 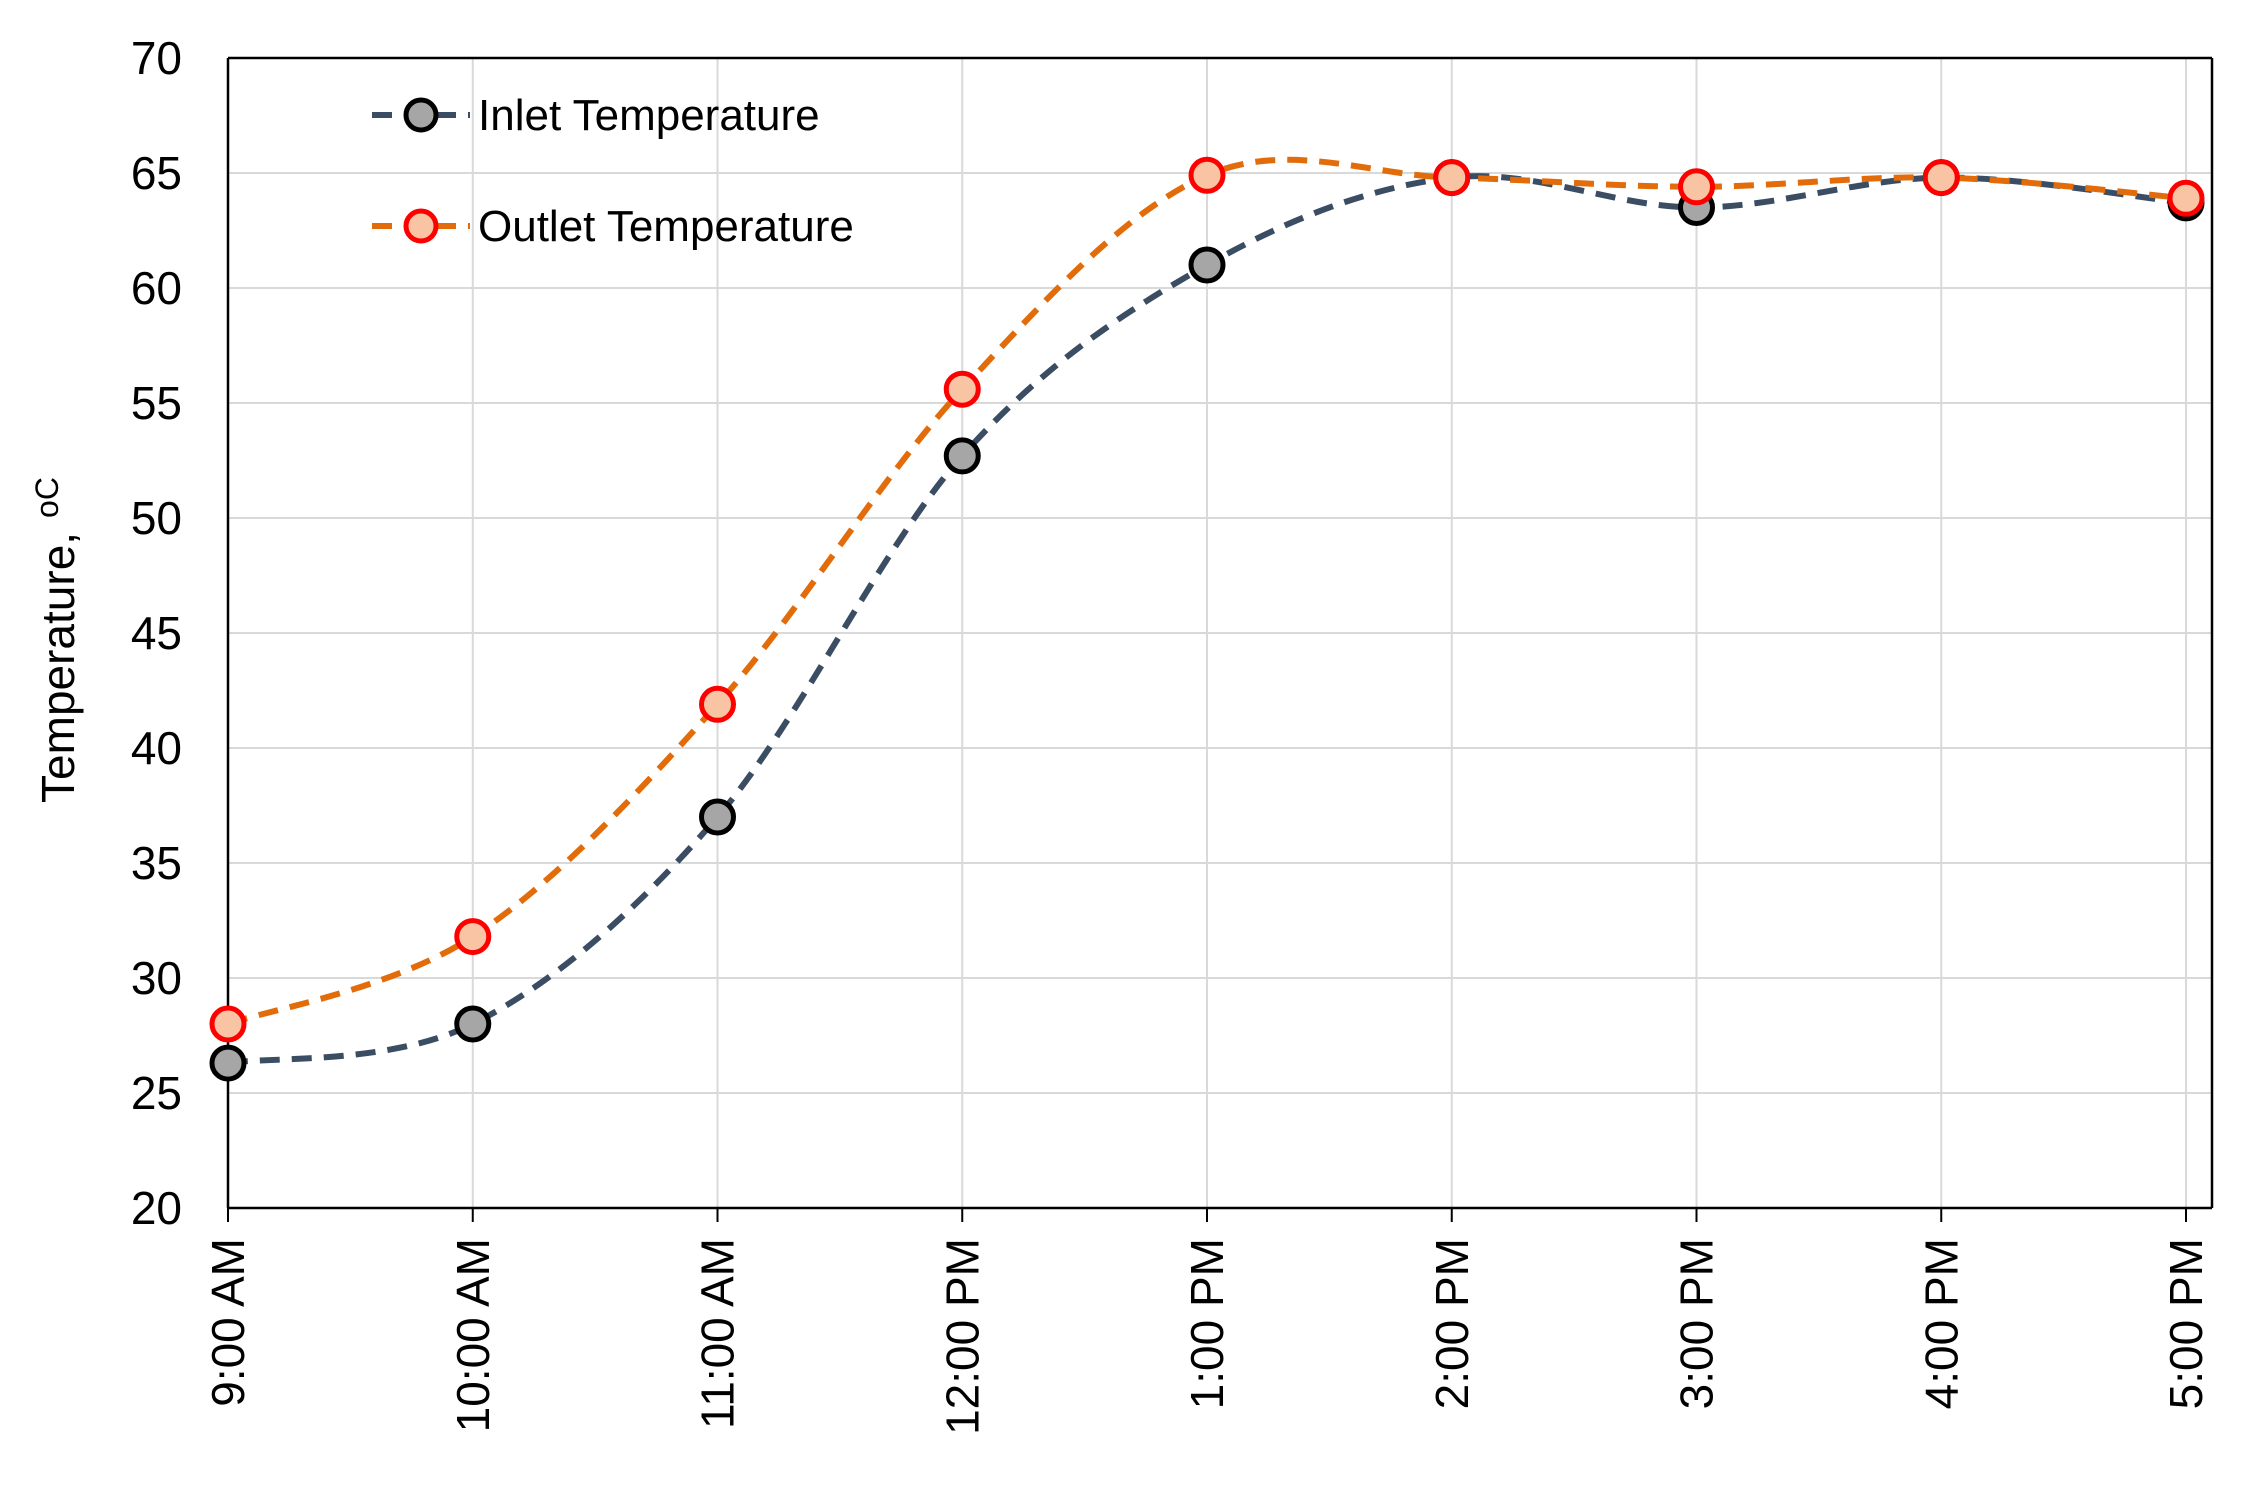 What do you see at coordinates (1697, 1323) in the screenshot?
I see `x-tick-label: 3:00 PM` at bounding box center [1697, 1323].